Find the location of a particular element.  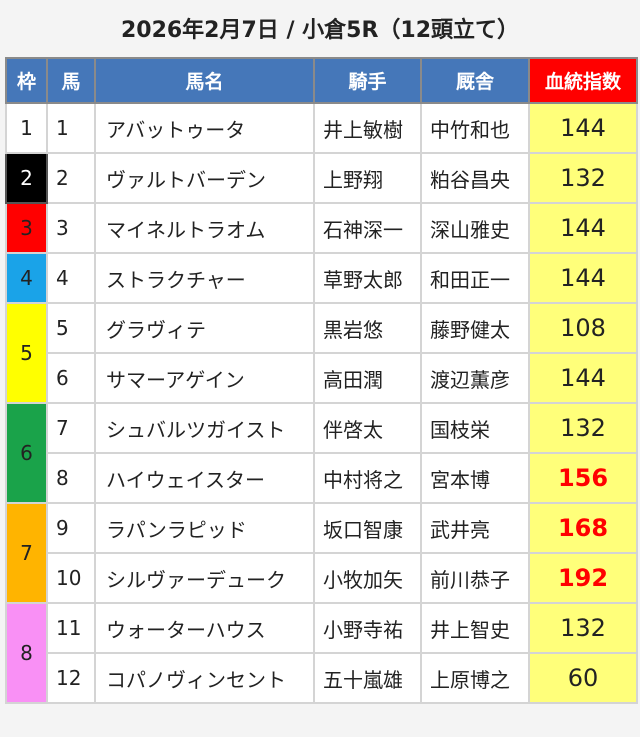

header-number: 馬 is located at coordinates (71, 80).